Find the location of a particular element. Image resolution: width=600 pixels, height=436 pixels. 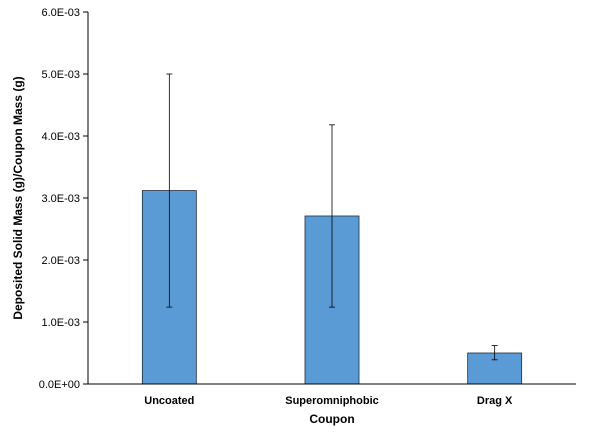

error-bar-superomniphobic is located at coordinates (332, 216).